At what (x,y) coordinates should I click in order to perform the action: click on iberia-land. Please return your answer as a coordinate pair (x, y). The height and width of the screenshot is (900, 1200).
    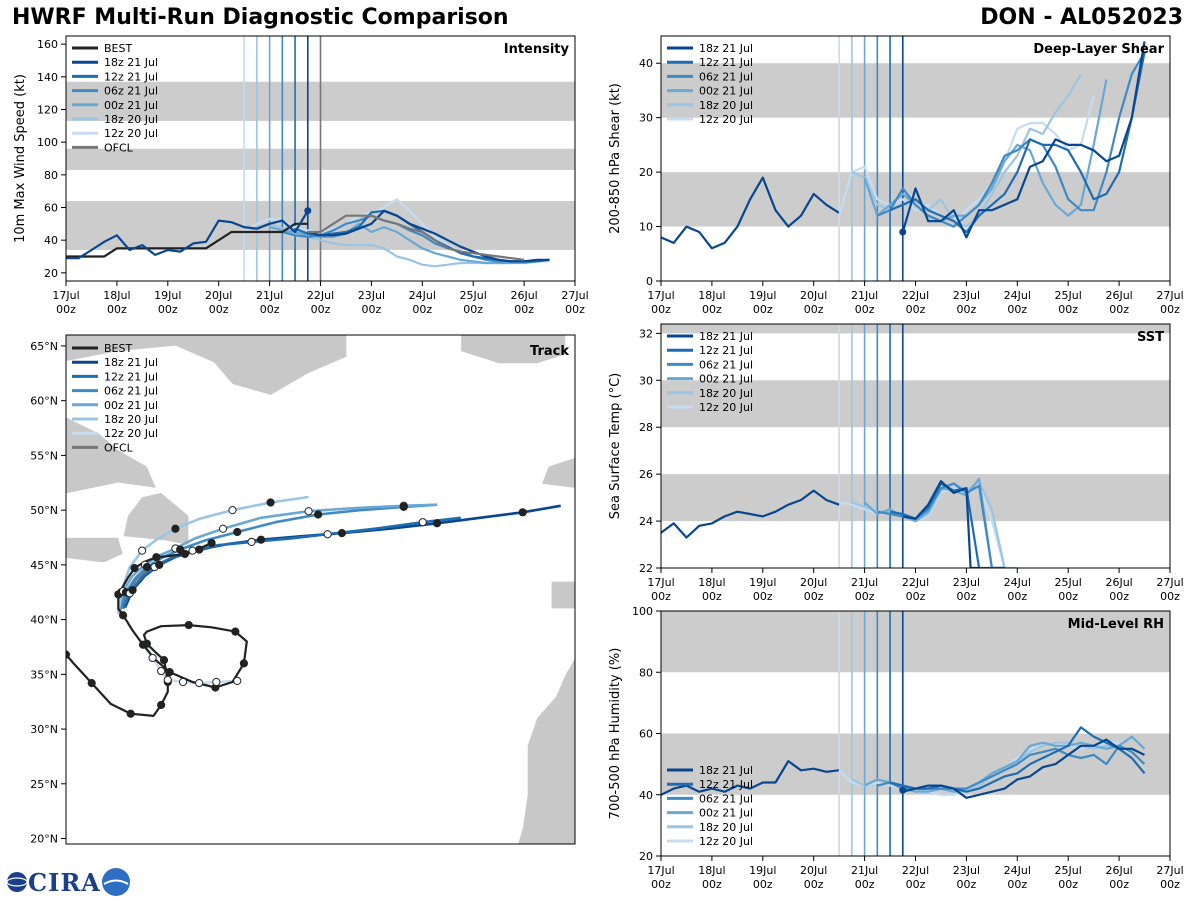
    Looking at the image, I should click on (562, 595).